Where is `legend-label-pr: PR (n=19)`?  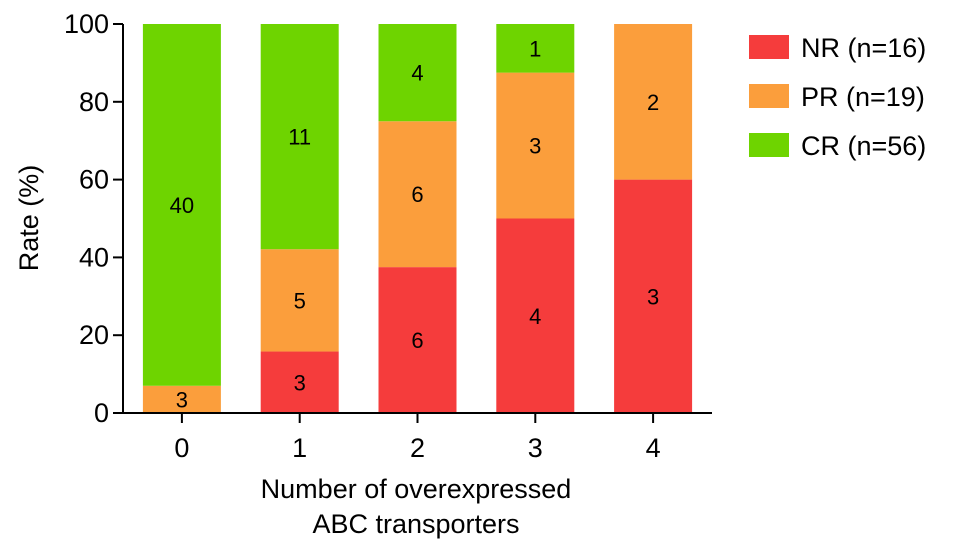 legend-label-pr: PR (n=19) is located at coordinates (863, 97).